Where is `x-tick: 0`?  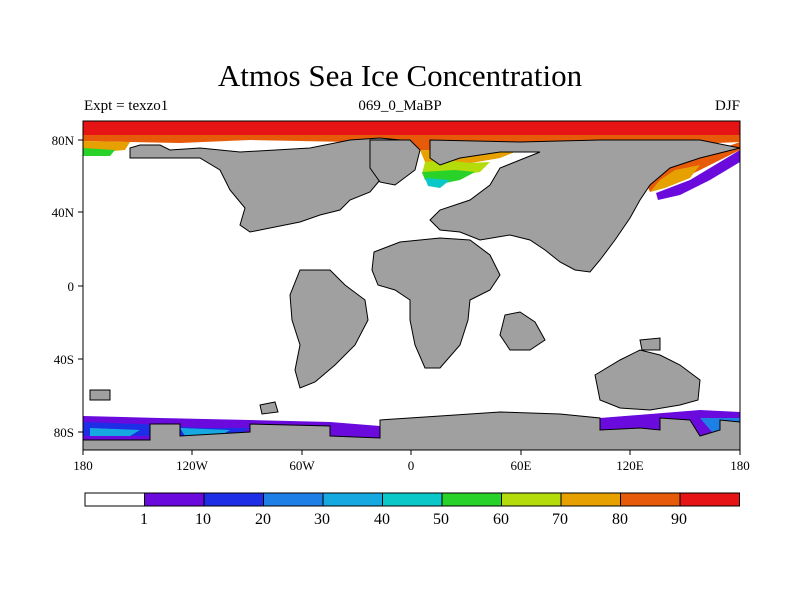 x-tick: 0 is located at coordinates (411, 465).